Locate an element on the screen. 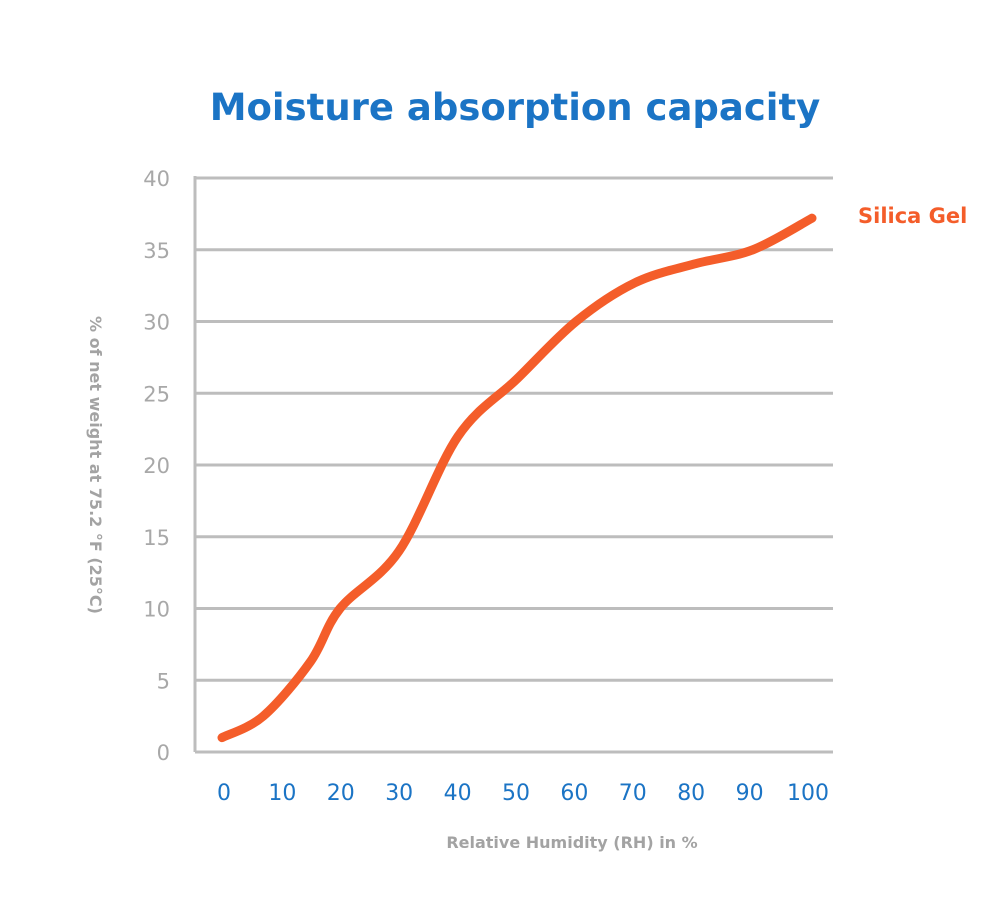 The image size is (1007, 899). x-tick-labels: 0 10 20 30 40 50 60 70 80 90 100 is located at coordinates (523, 793).